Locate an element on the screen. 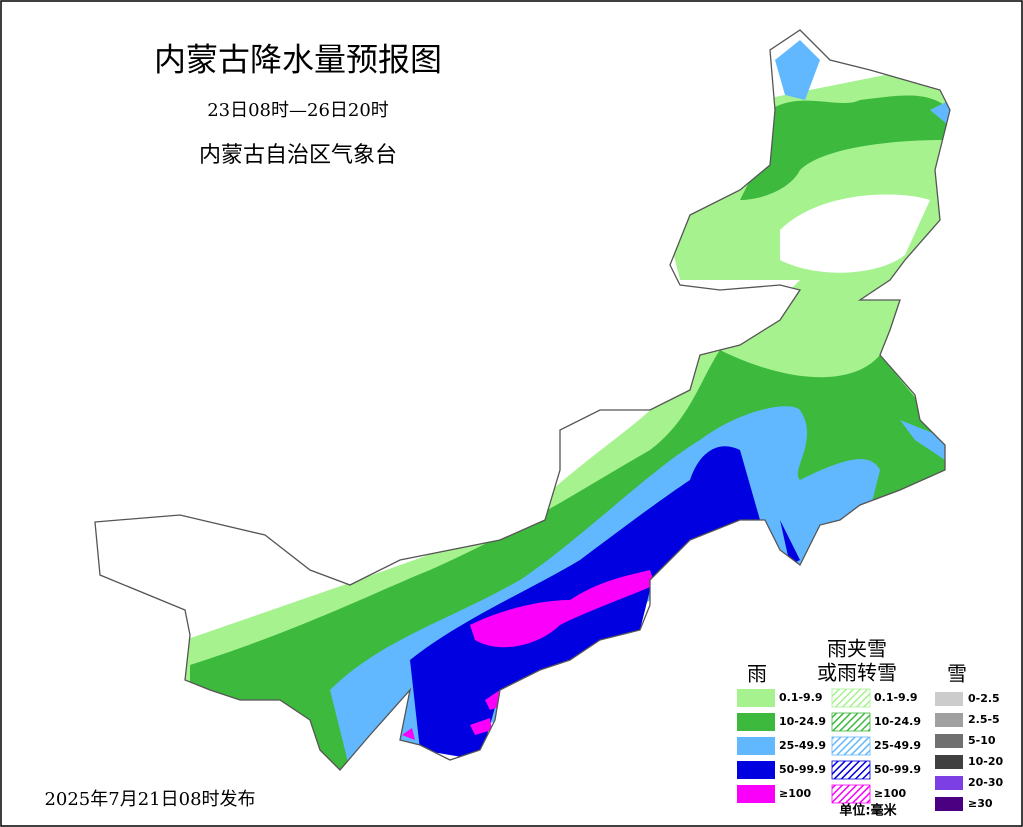 This screenshot has height=827, width=1023. title: 内蒙古降水量预报图 is located at coordinates (298, 60).